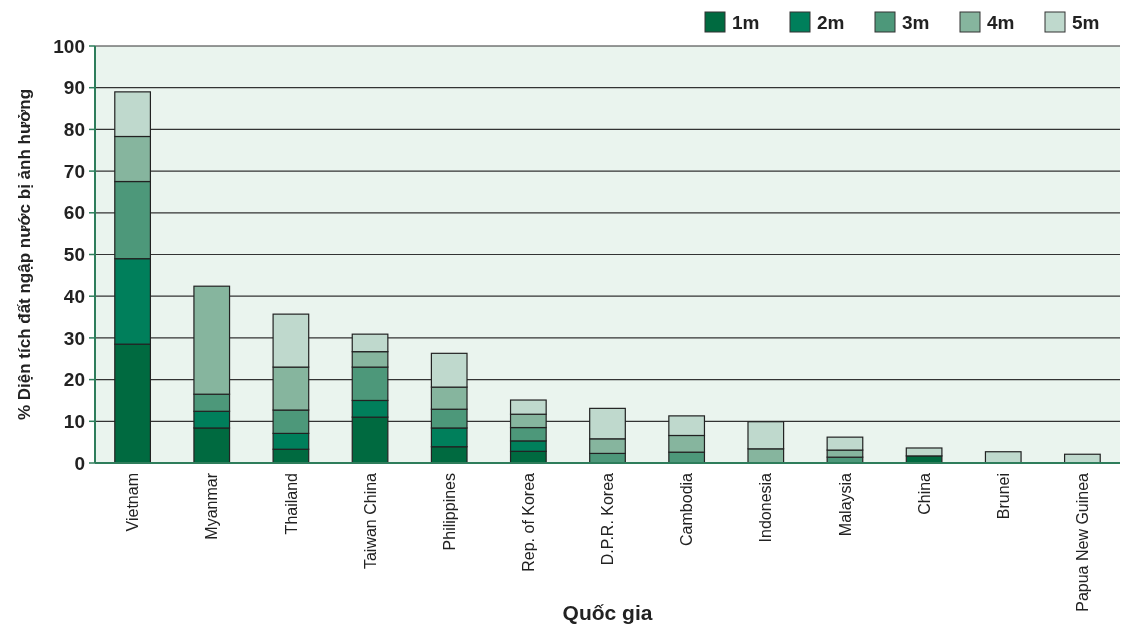  What do you see at coordinates (74, 213) in the screenshot?
I see `y-tick-label: 60` at bounding box center [74, 213].